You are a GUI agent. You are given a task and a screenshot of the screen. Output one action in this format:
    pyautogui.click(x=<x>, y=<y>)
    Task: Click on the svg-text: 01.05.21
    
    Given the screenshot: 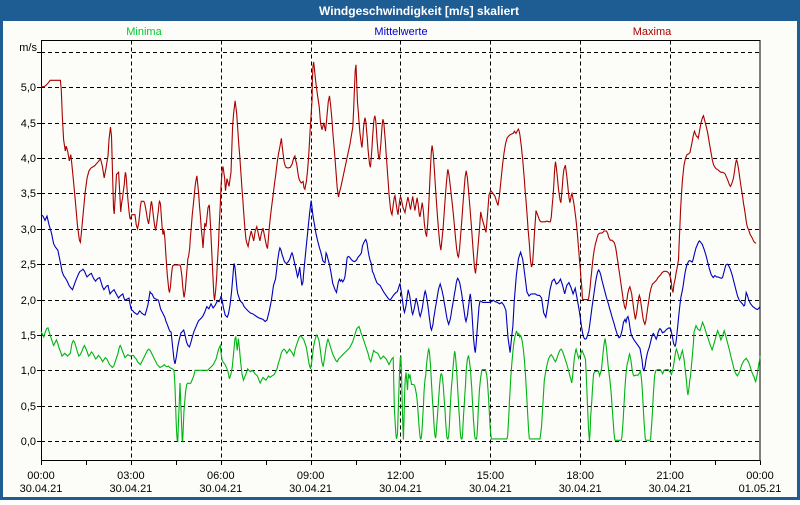 What is the action you would take?
    pyautogui.click(x=760, y=489)
    